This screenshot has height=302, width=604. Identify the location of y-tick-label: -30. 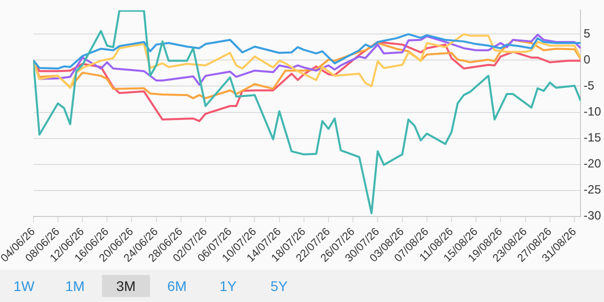
(593, 215).